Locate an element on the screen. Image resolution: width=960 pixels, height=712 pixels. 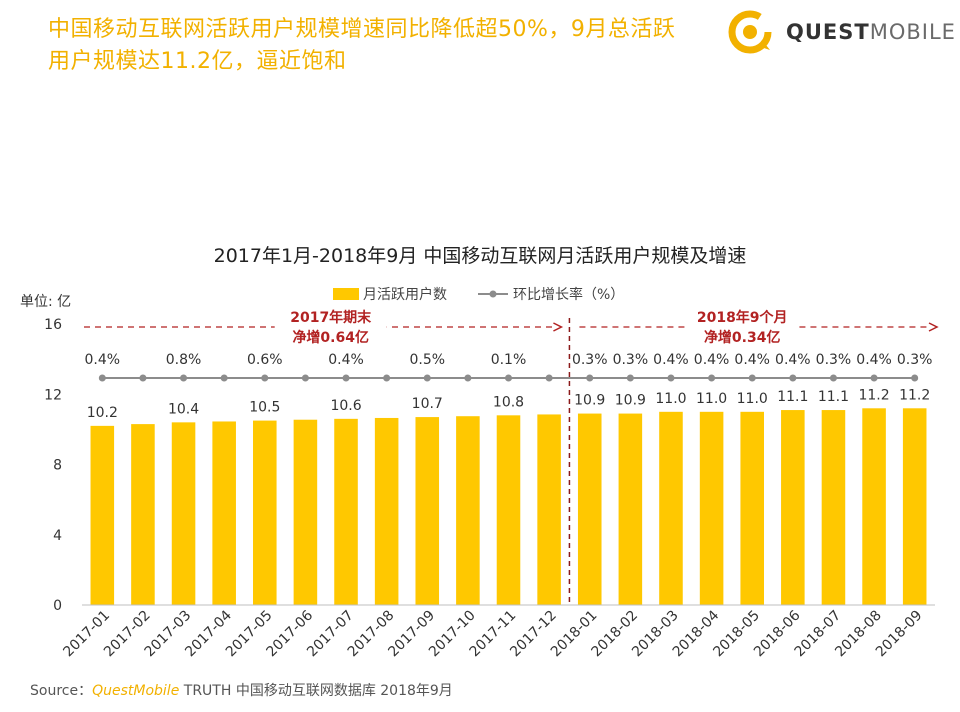
logo-text-bold: QUEST is located at coordinates (828, 32).